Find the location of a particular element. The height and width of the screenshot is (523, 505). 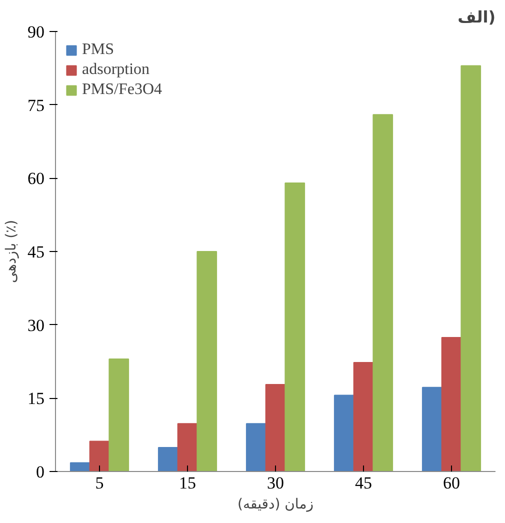

chart-title: الف) is located at coordinates (477, 17).